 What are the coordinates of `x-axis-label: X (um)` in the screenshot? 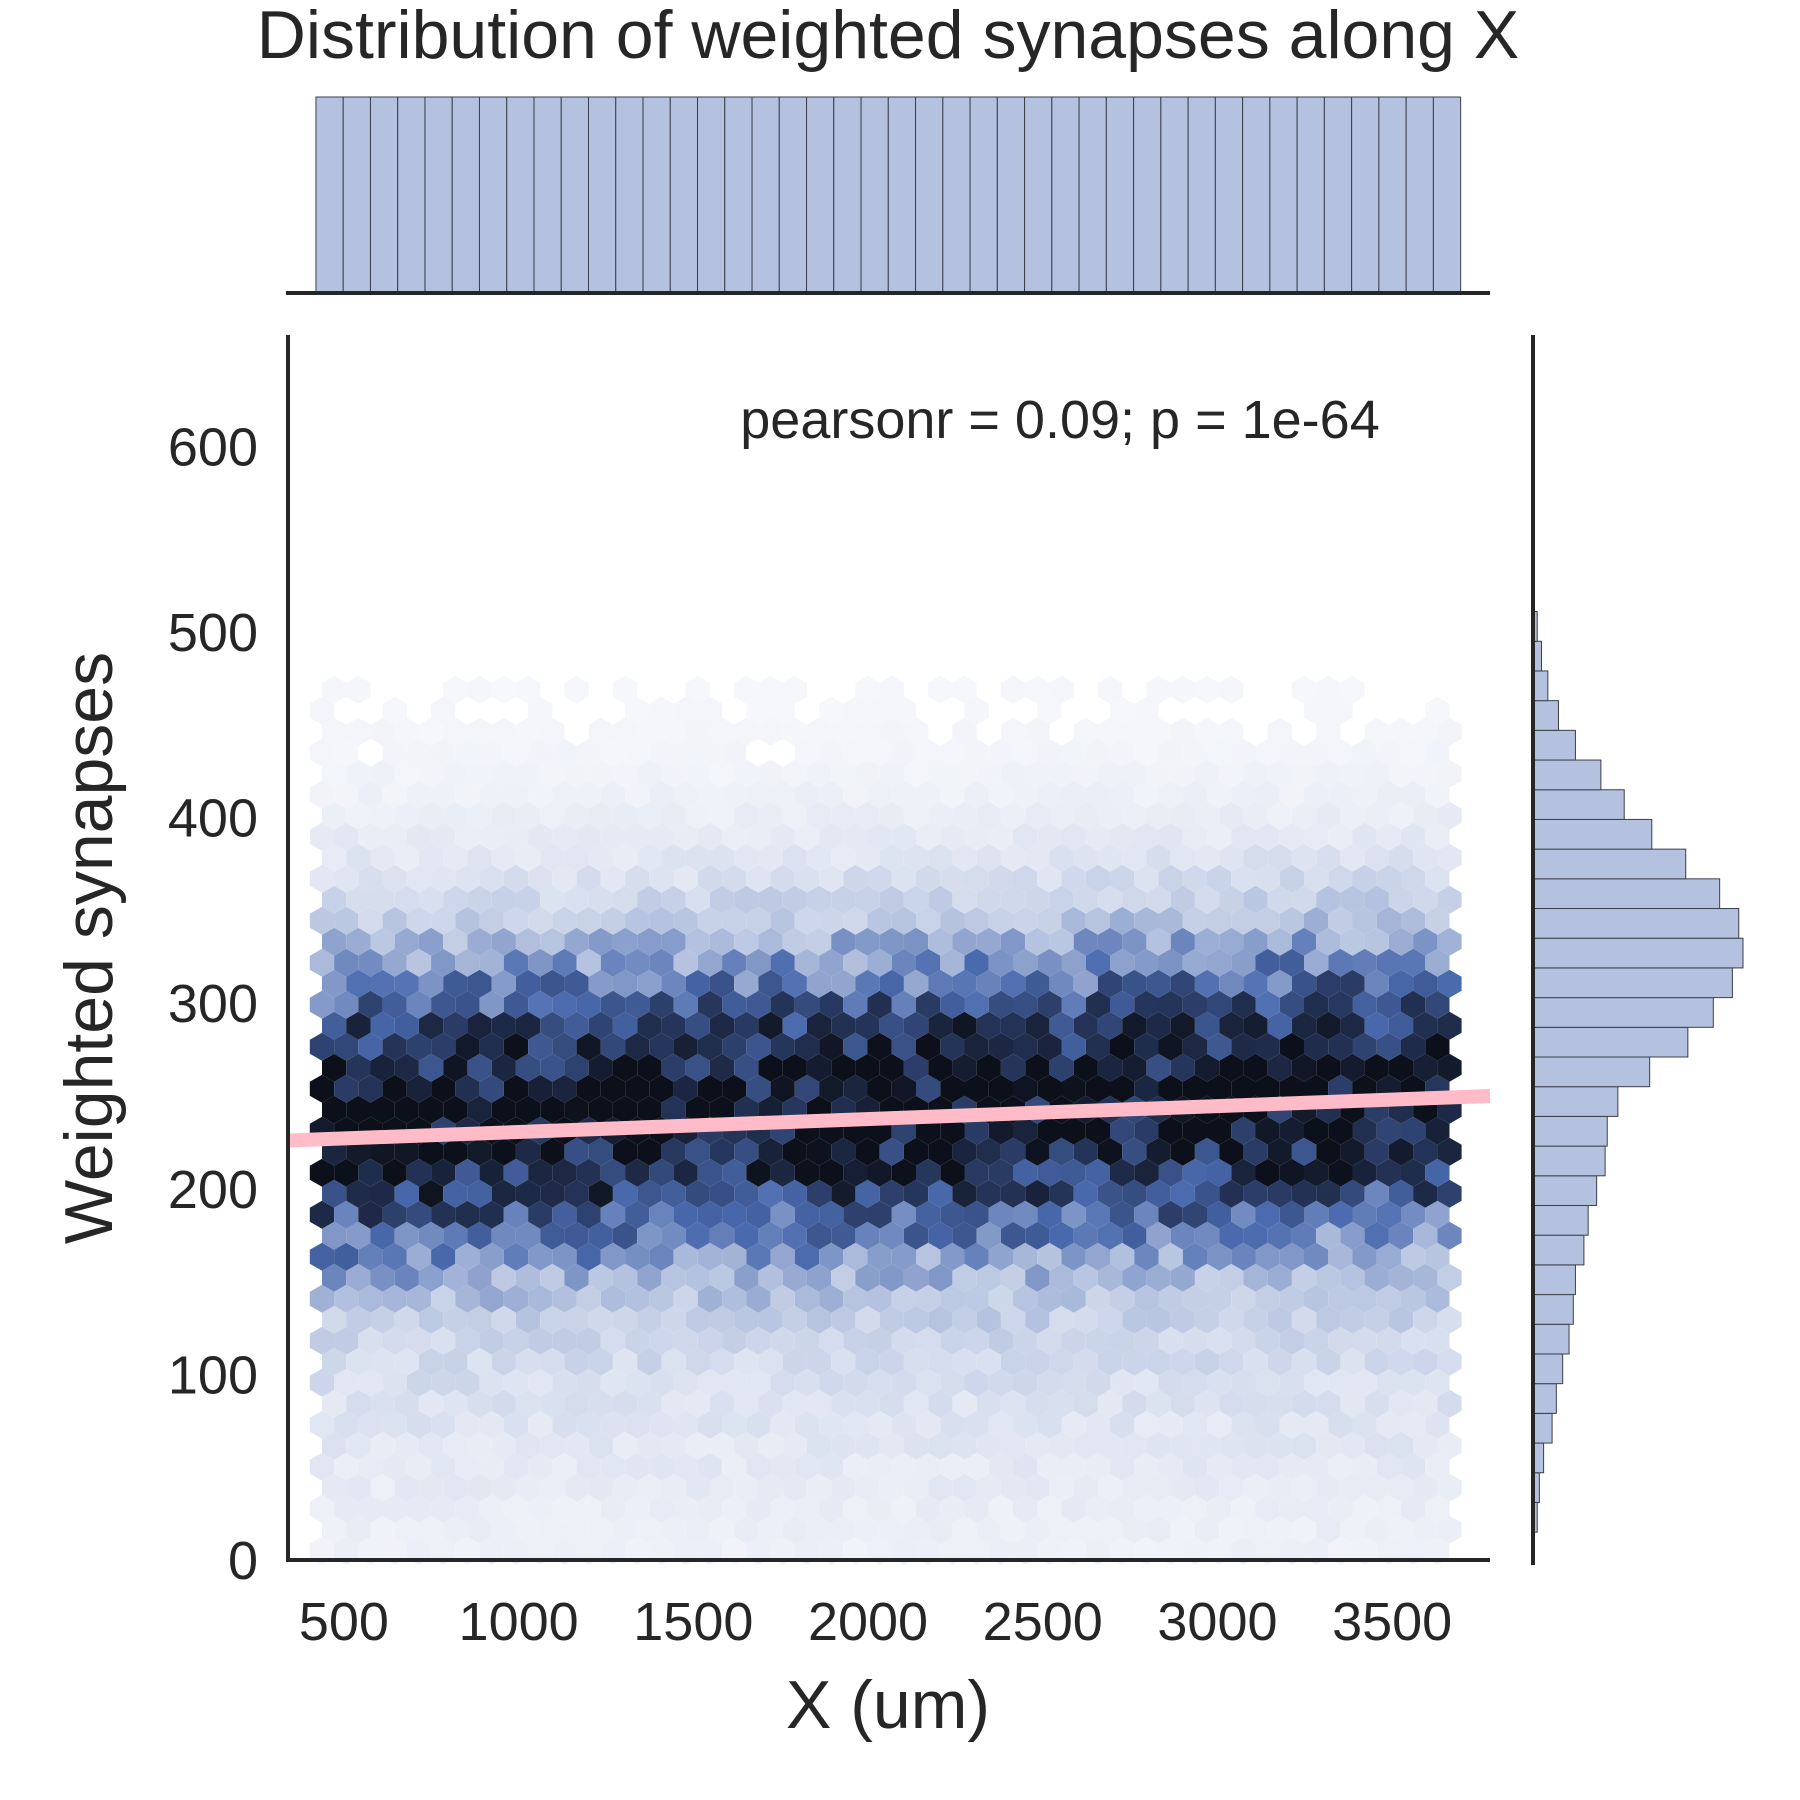 It's located at (888, 1705).